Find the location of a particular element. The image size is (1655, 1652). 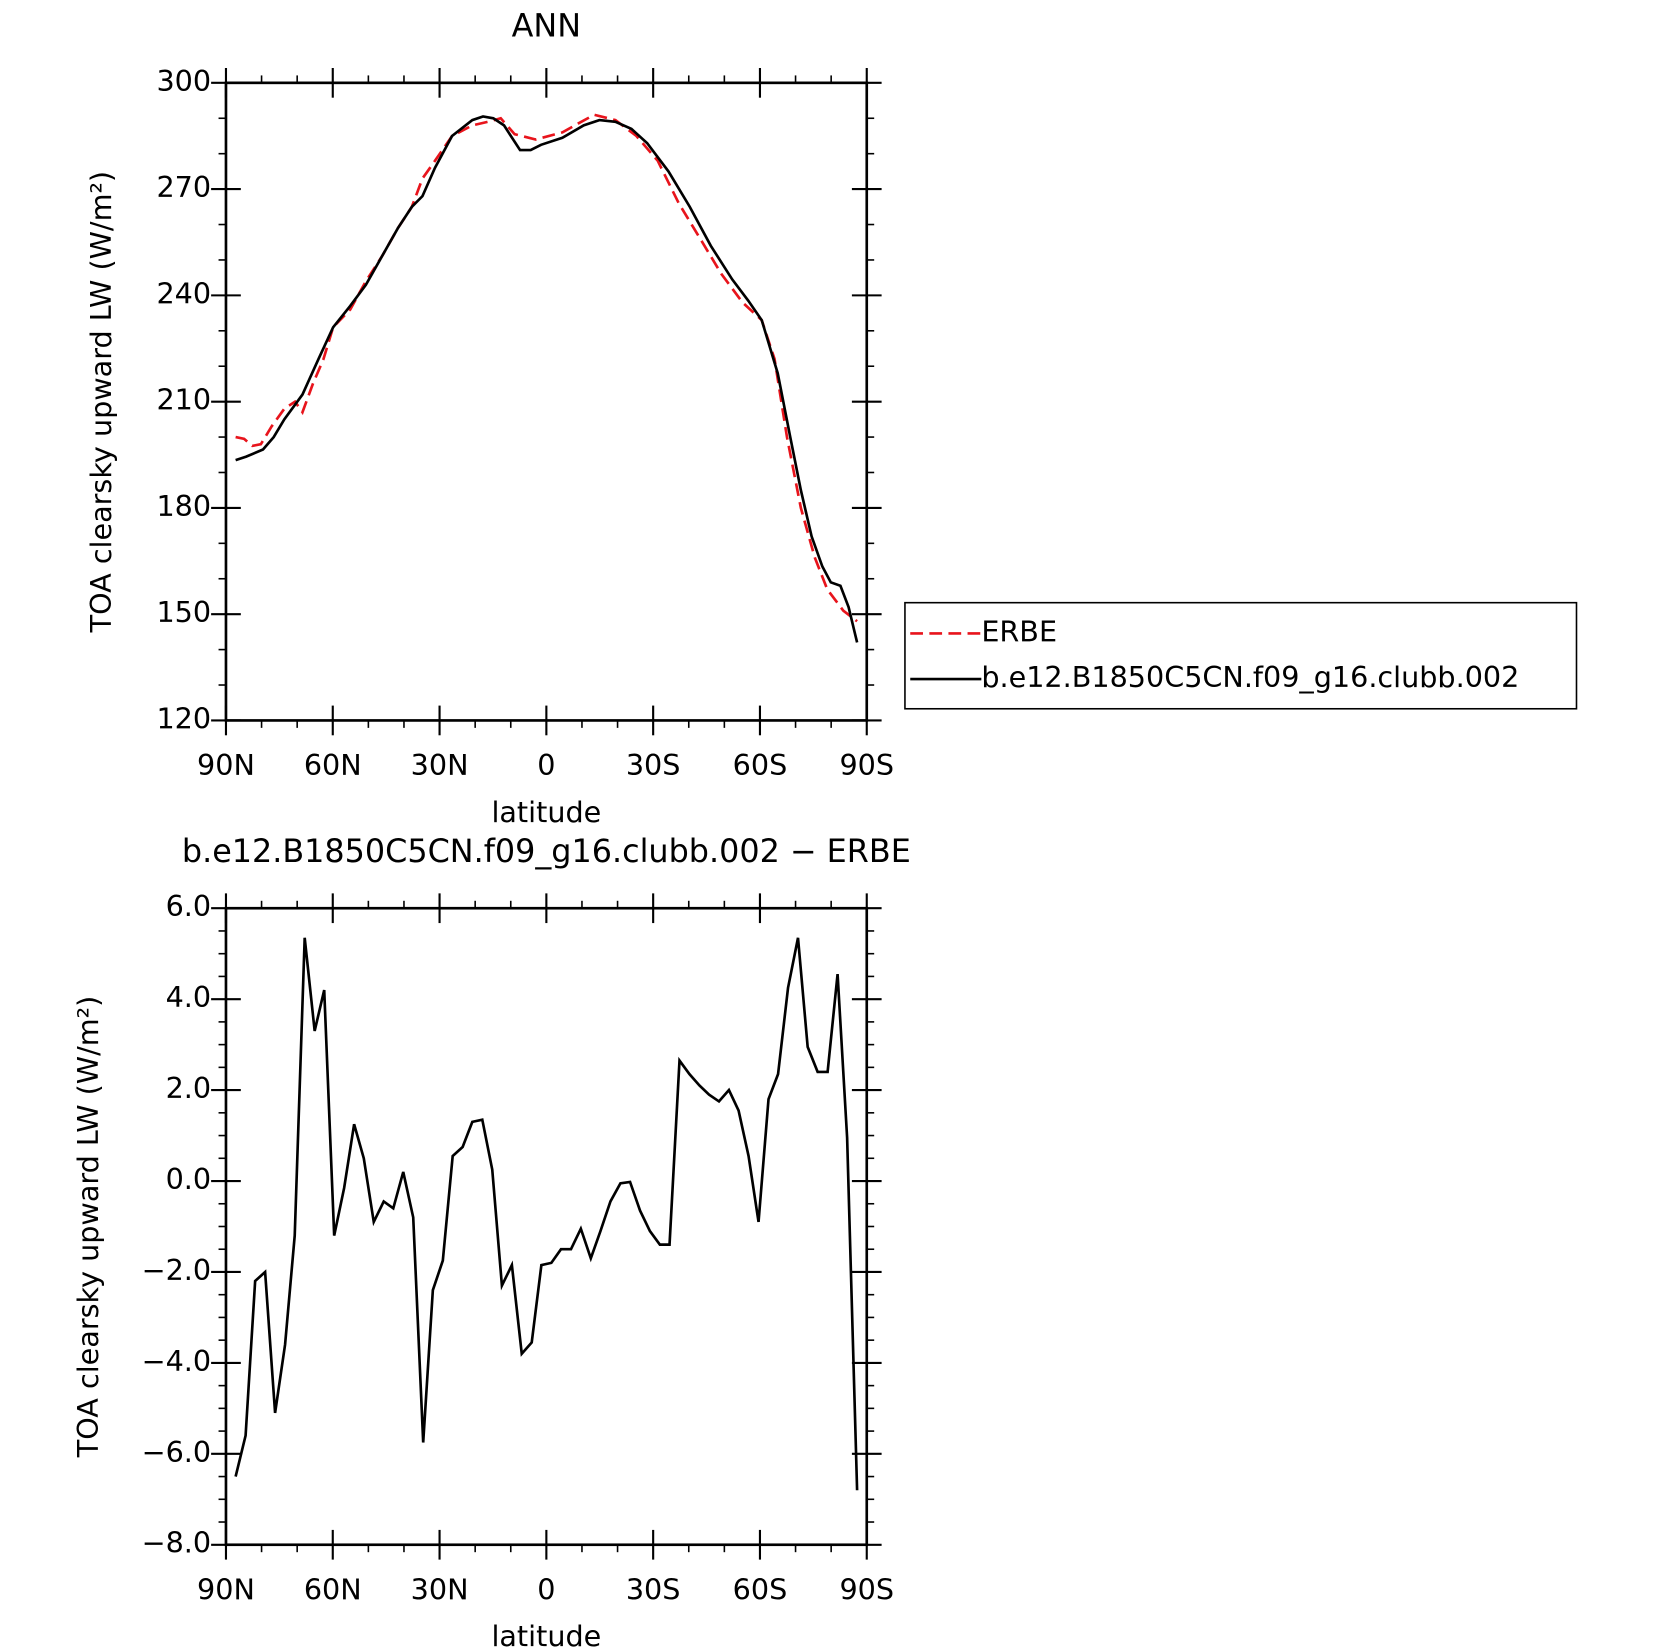

legend-label: b.e12.B1850C5CN.f09_g16.clubb.002 is located at coordinates (1250, 677).